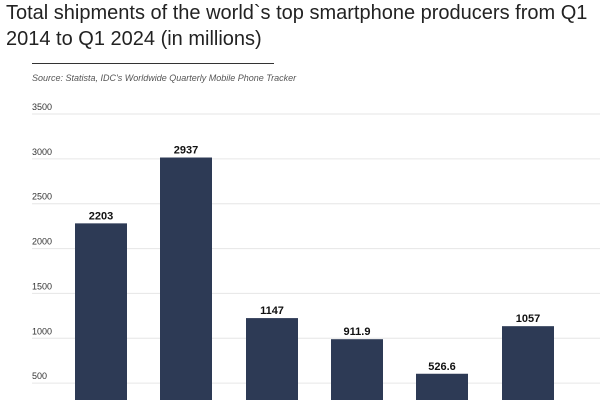  Describe the element at coordinates (153, 63) in the screenshot. I see `title-divider` at that location.